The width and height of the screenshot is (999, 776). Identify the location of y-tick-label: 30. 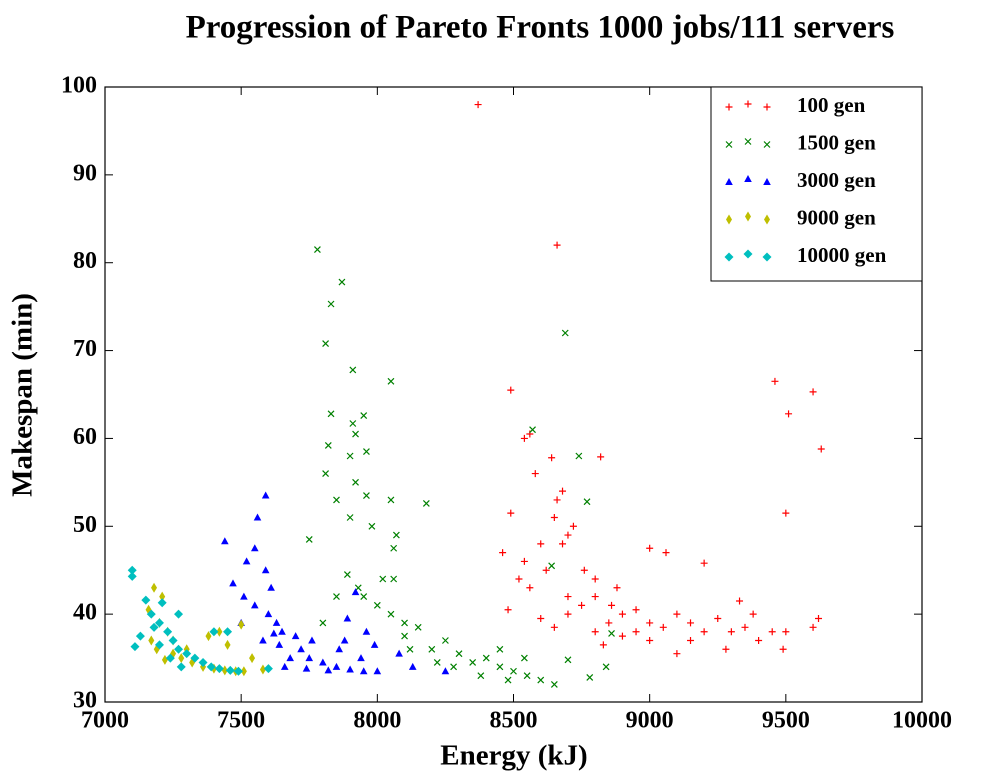
(85, 701).